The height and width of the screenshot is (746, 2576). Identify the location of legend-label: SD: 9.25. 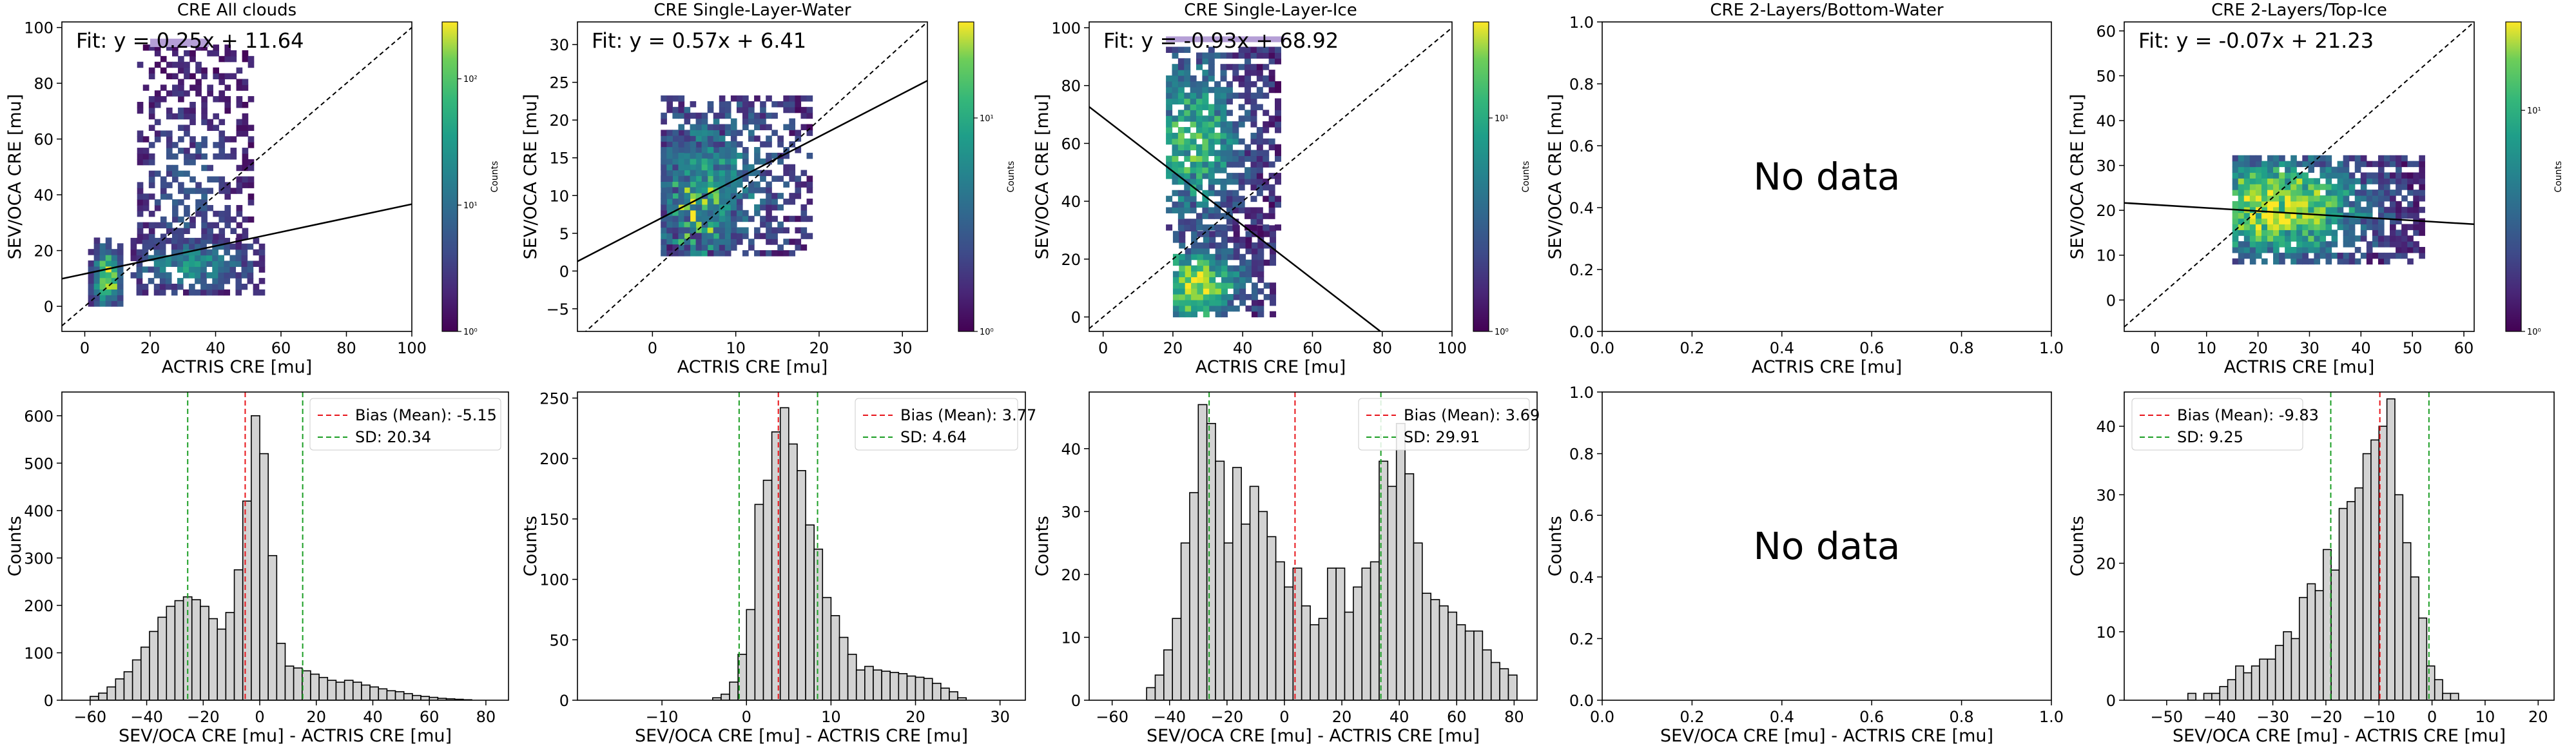
(2210, 437).